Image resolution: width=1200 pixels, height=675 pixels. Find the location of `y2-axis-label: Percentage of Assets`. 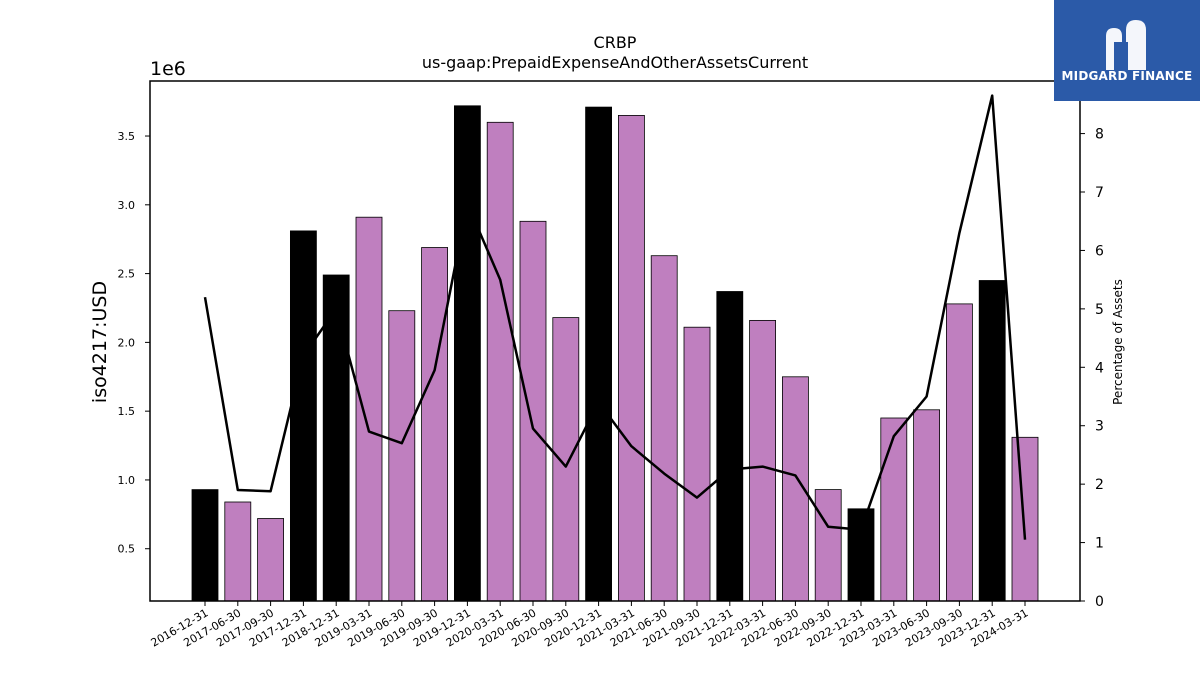

y2-axis-label: Percentage of Assets is located at coordinates (1118, 342).